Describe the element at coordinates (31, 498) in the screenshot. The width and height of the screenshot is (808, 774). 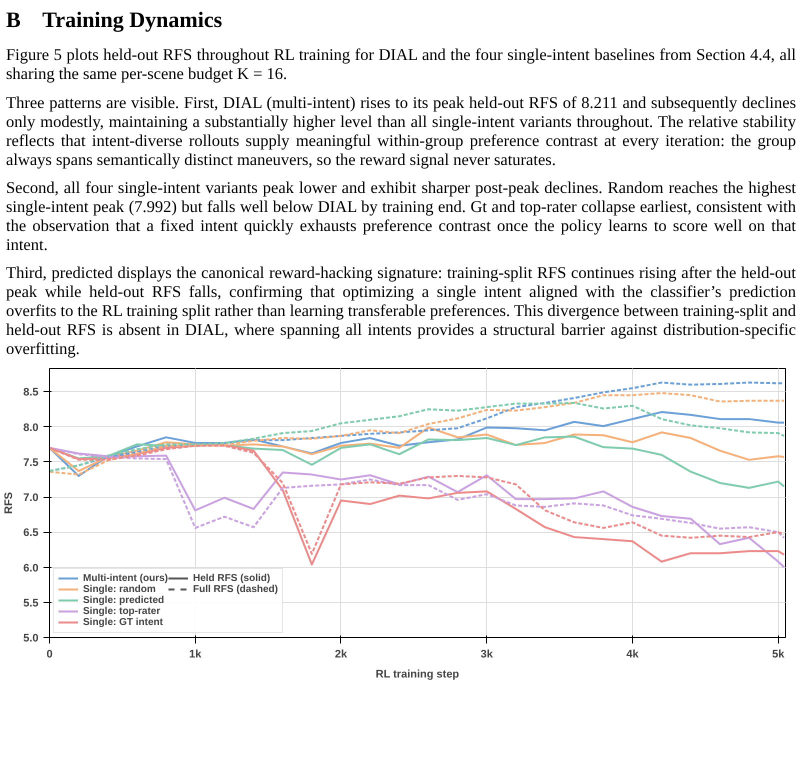
I see `y-tick-label: 7.0` at that location.